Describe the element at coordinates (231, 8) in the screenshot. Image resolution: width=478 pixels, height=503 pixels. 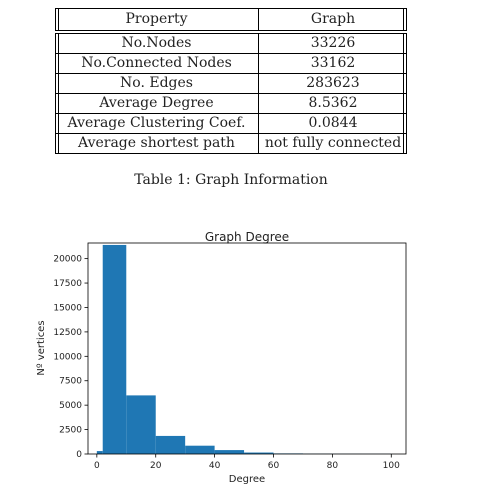
I see `table-top-rule` at that location.